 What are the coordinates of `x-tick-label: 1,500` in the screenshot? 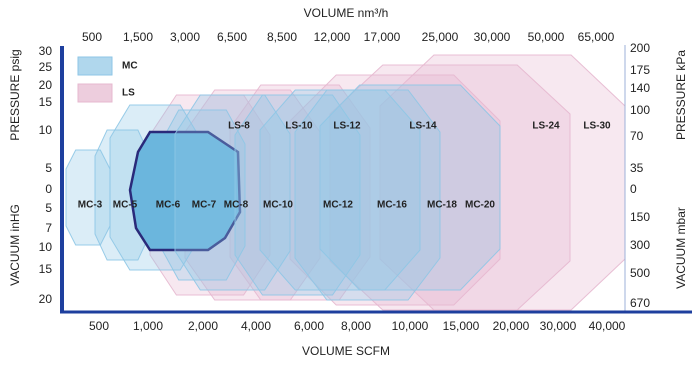 It's located at (138, 37).